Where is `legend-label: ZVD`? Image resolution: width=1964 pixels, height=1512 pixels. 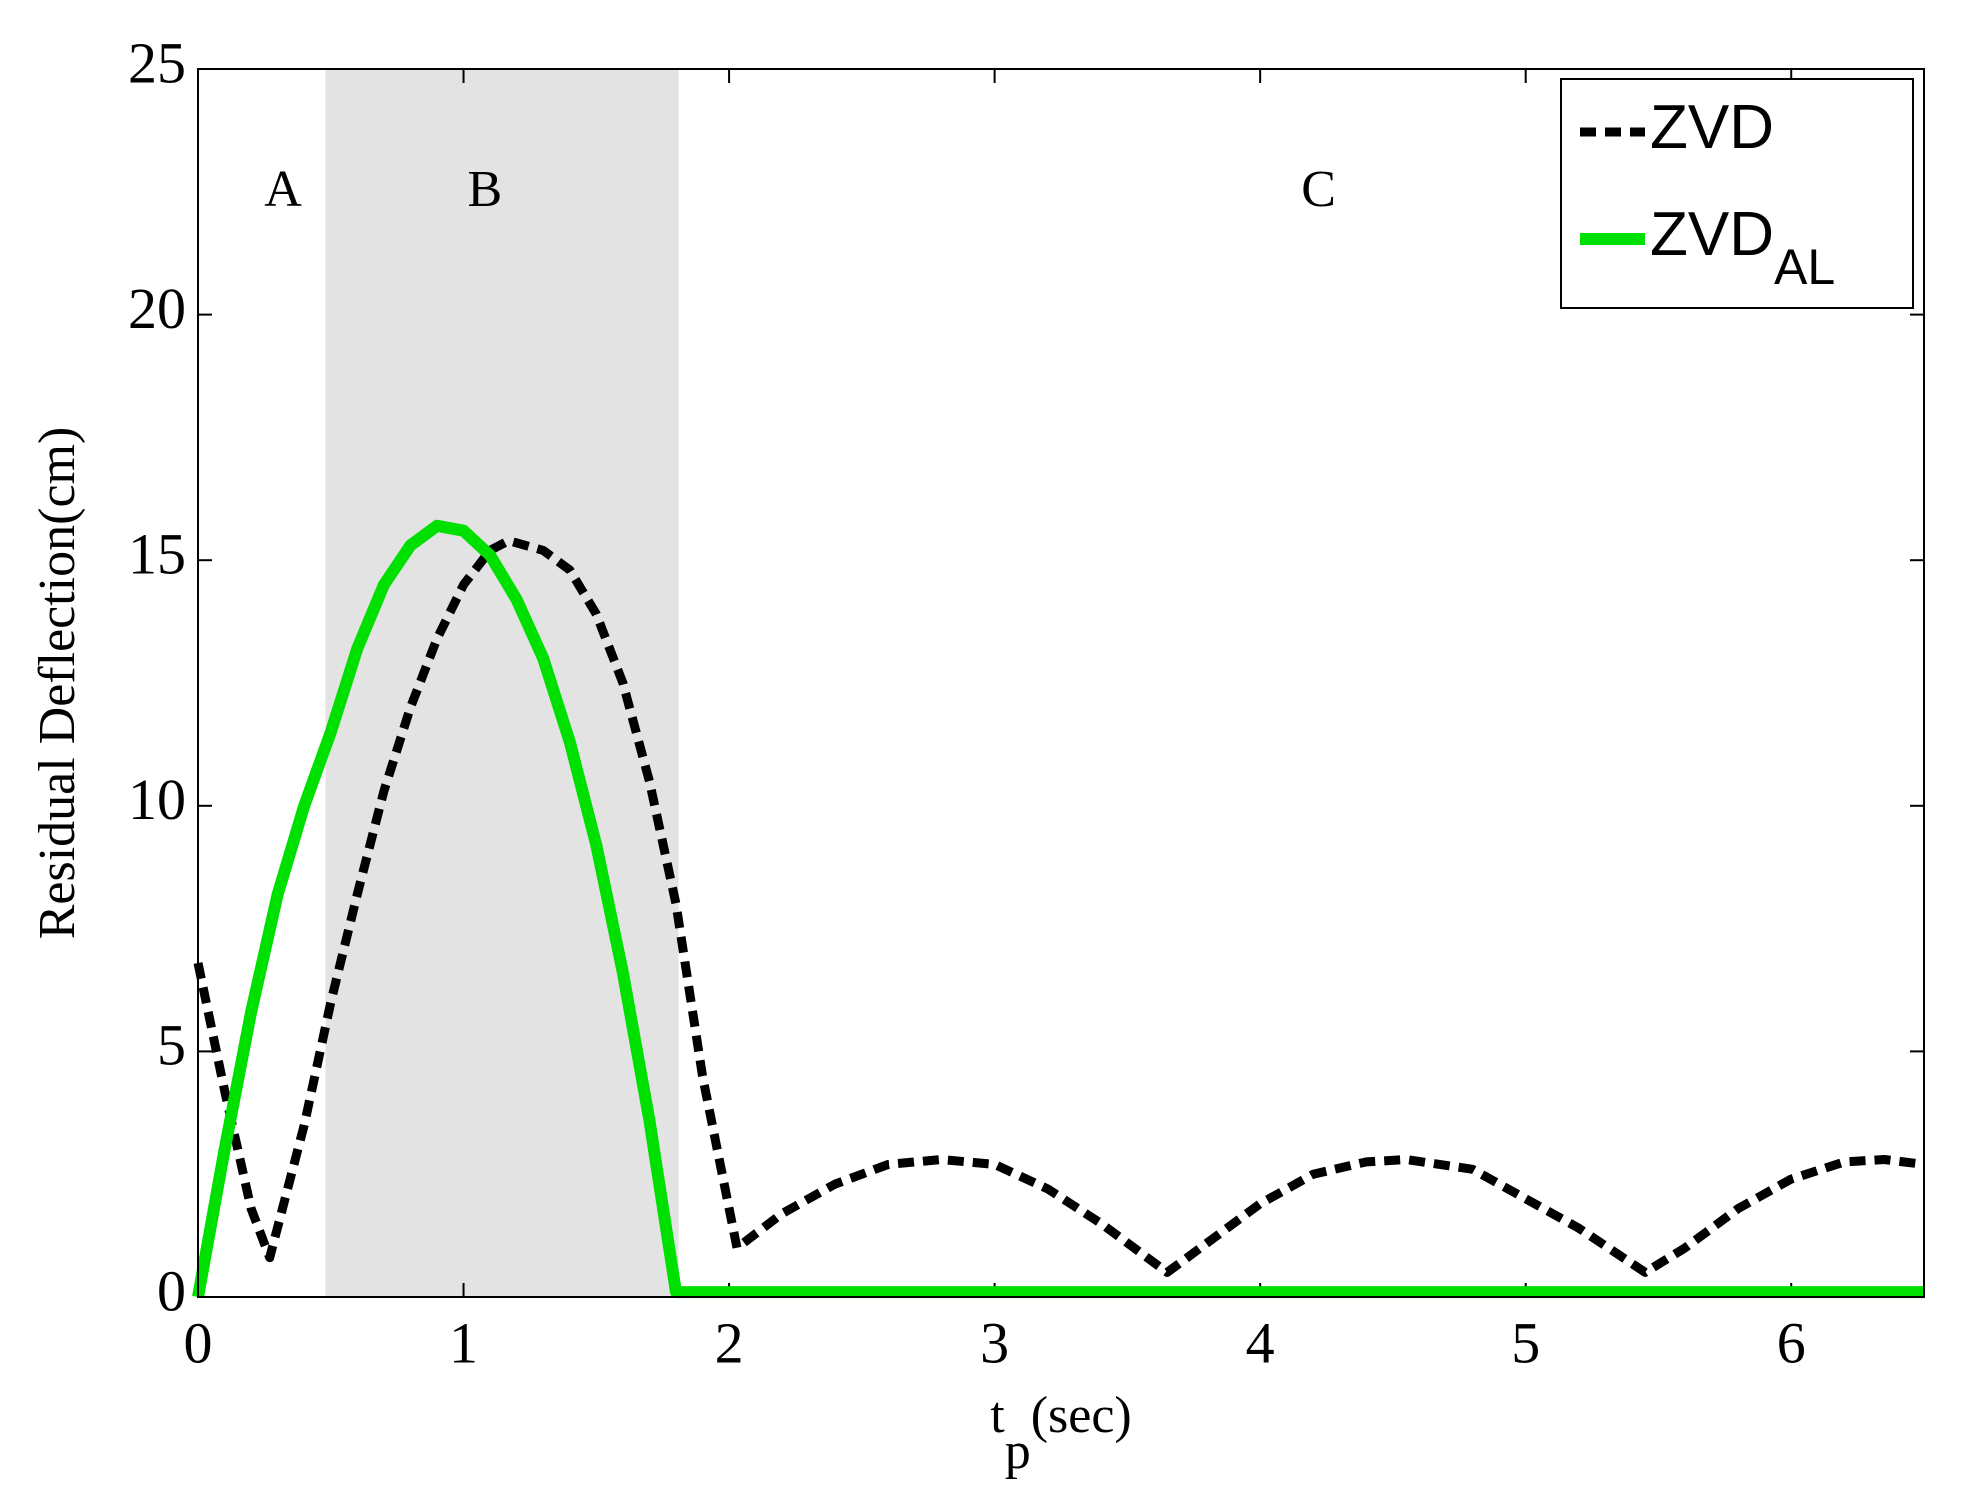
legend-label: ZVD is located at coordinates (1712, 127).